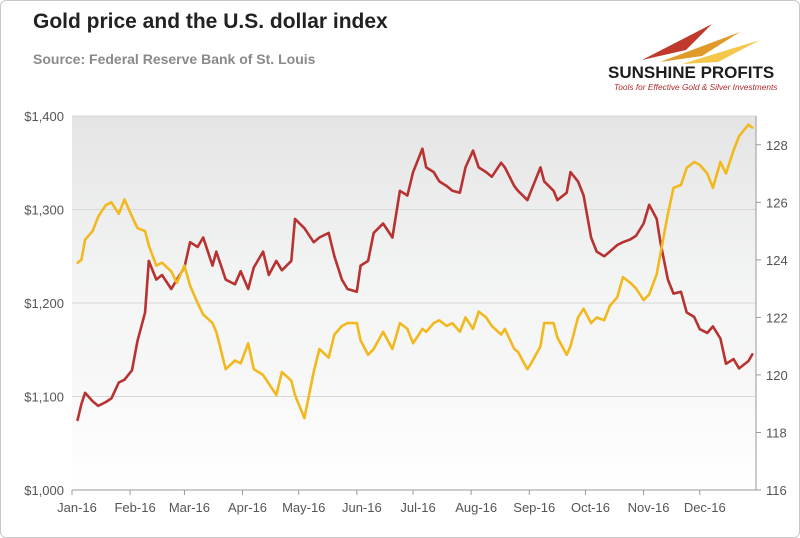 This screenshot has height=538, width=800. What do you see at coordinates (777, 317) in the screenshot?
I see `right-tick-label: 122` at bounding box center [777, 317].